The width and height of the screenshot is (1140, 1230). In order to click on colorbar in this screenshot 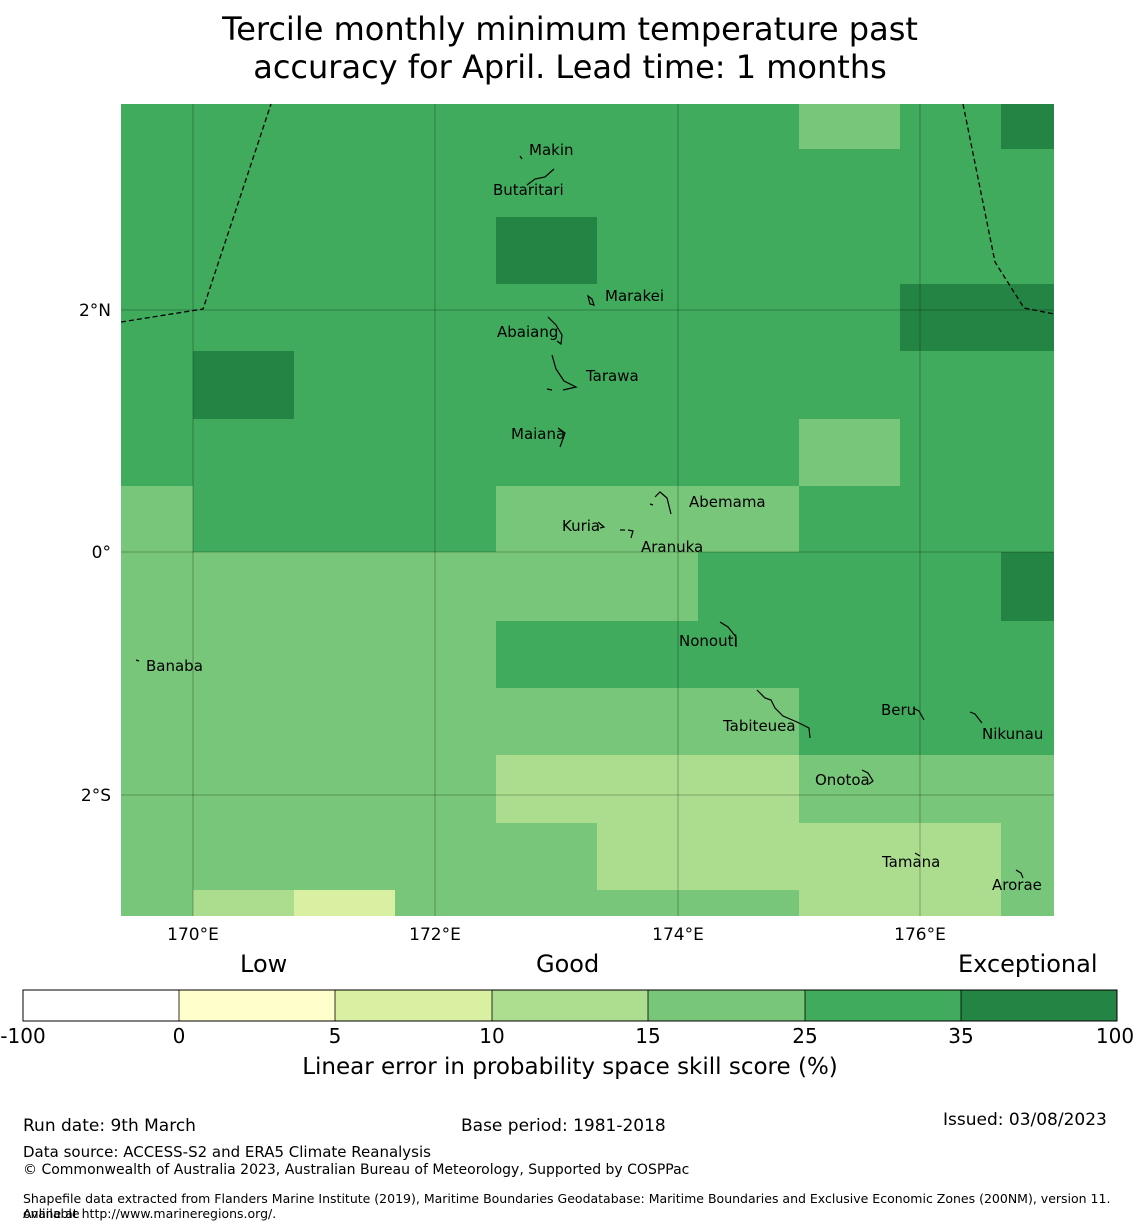, I will do `click(570, 1005)`.